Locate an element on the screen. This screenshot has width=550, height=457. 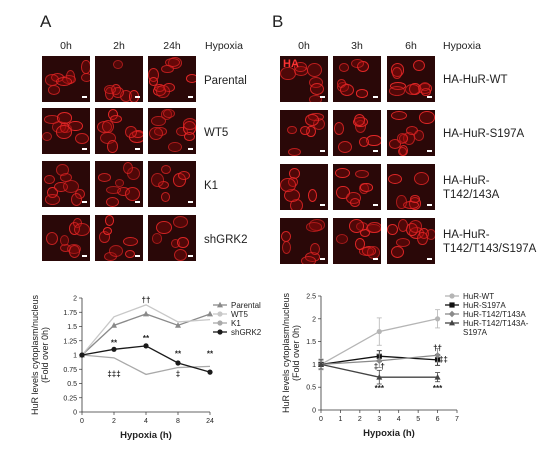
row-label-shgrk2: shGRK2 is located at coordinates (226, 240).